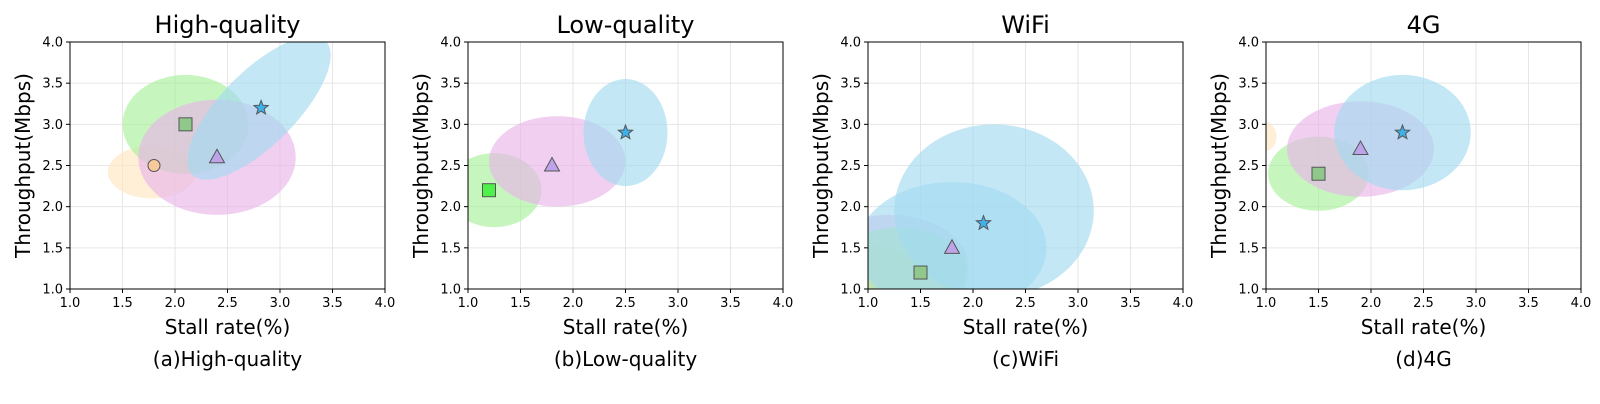  What do you see at coordinates (228, 359) in the screenshot?
I see `subfigure-caption: (a)High-quality` at bounding box center [228, 359].